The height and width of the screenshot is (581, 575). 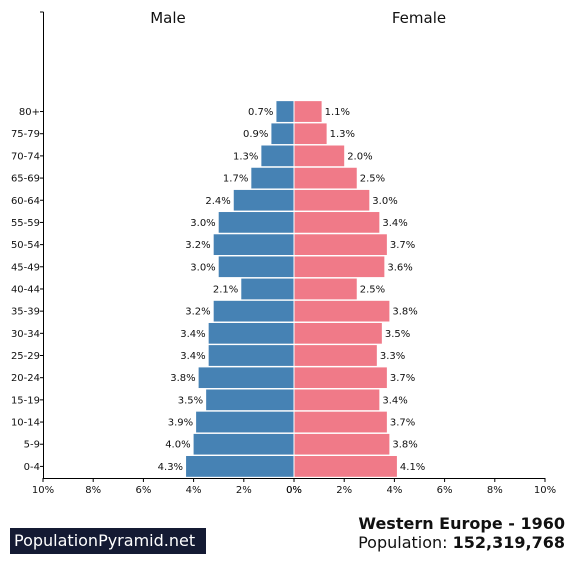 What do you see at coordinates (25, 223) in the screenshot?
I see `age-group-label: 55-59` at bounding box center [25, 223].